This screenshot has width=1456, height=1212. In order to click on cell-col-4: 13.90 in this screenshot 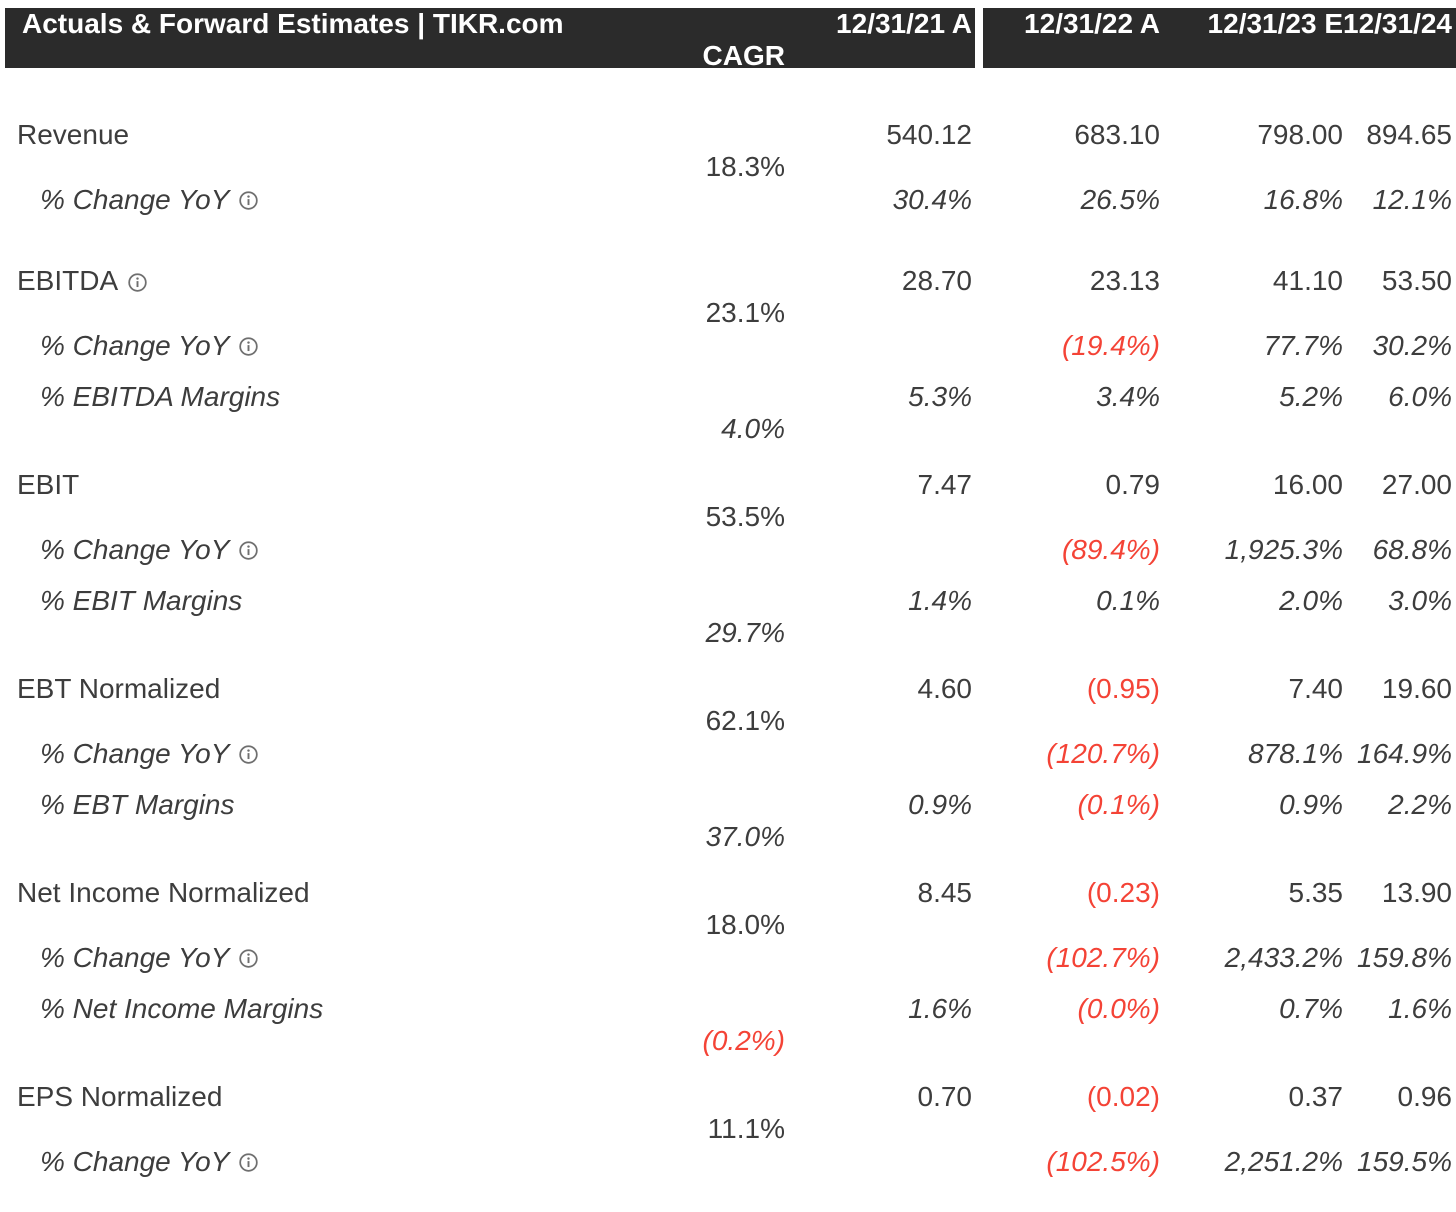, I will do `click(1416, 892)`.